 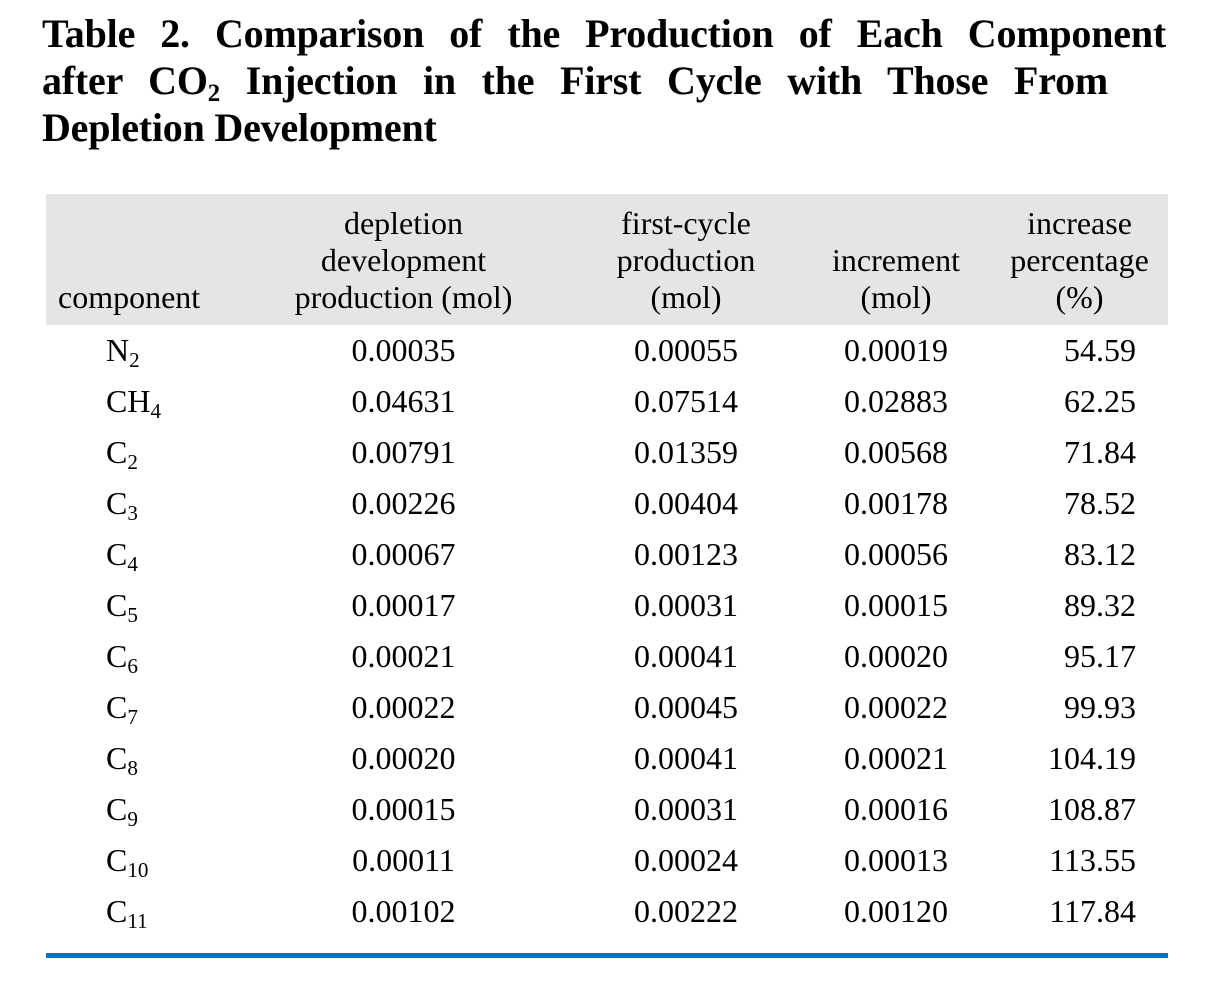 What do you see at coordinates (896, 656) in the screenshot?
I see `increment-cell: 0.00020` at bounding box center [896, 656].